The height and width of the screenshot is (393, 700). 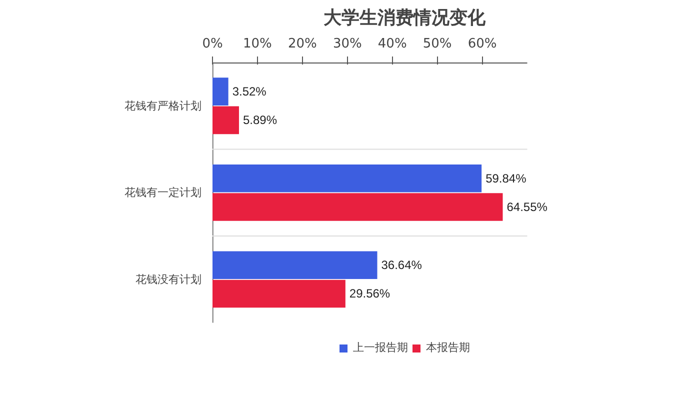 What do you see at coordinates (369, 293) in the screenshot?
I see `data-label: 29.56%` at bounding box center [369, 293].